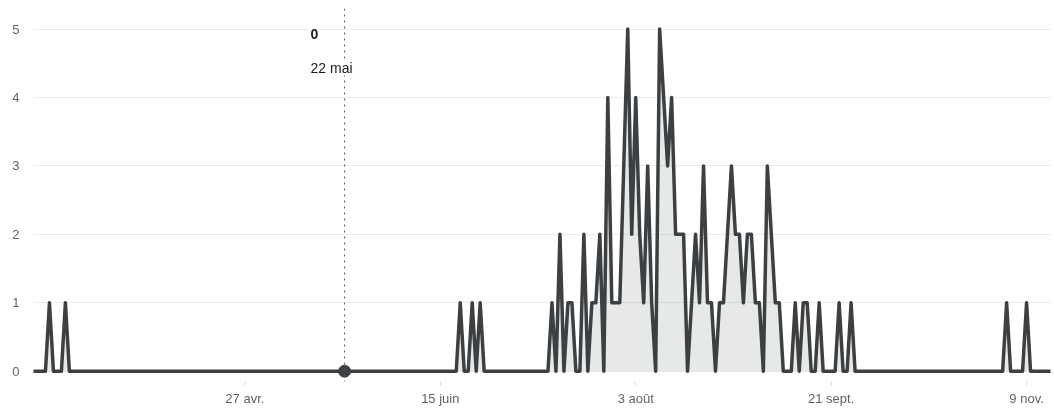  I want to click on y-tick-label: 3, so click(16, 166).